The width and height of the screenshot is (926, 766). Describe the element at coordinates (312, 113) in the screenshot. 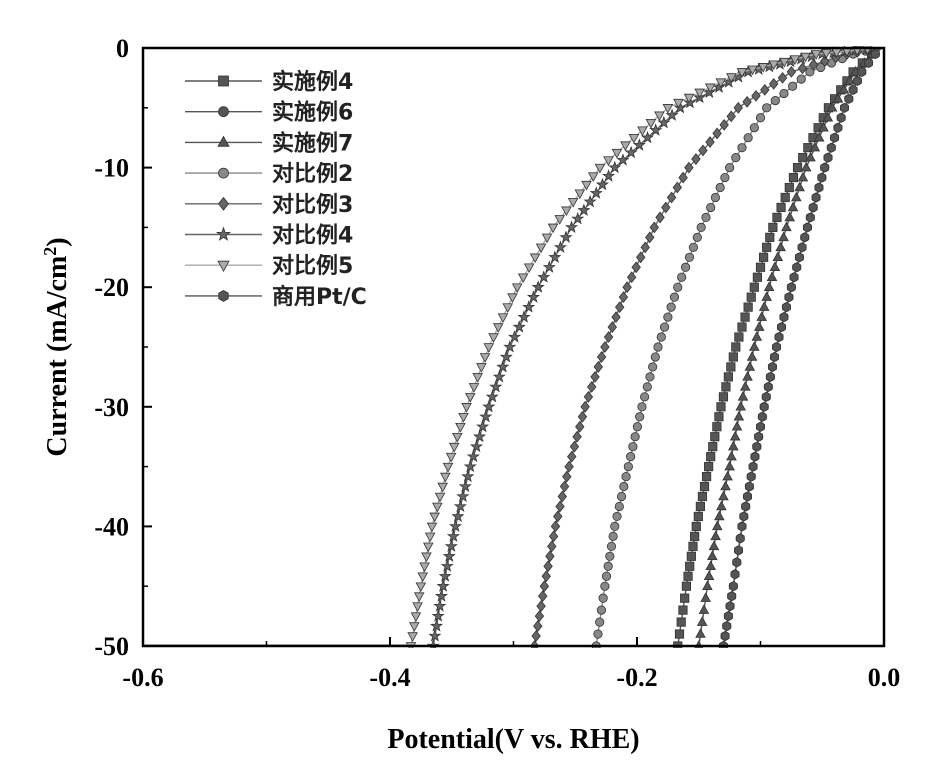

I see `legend-label: 实施例6` at that location.